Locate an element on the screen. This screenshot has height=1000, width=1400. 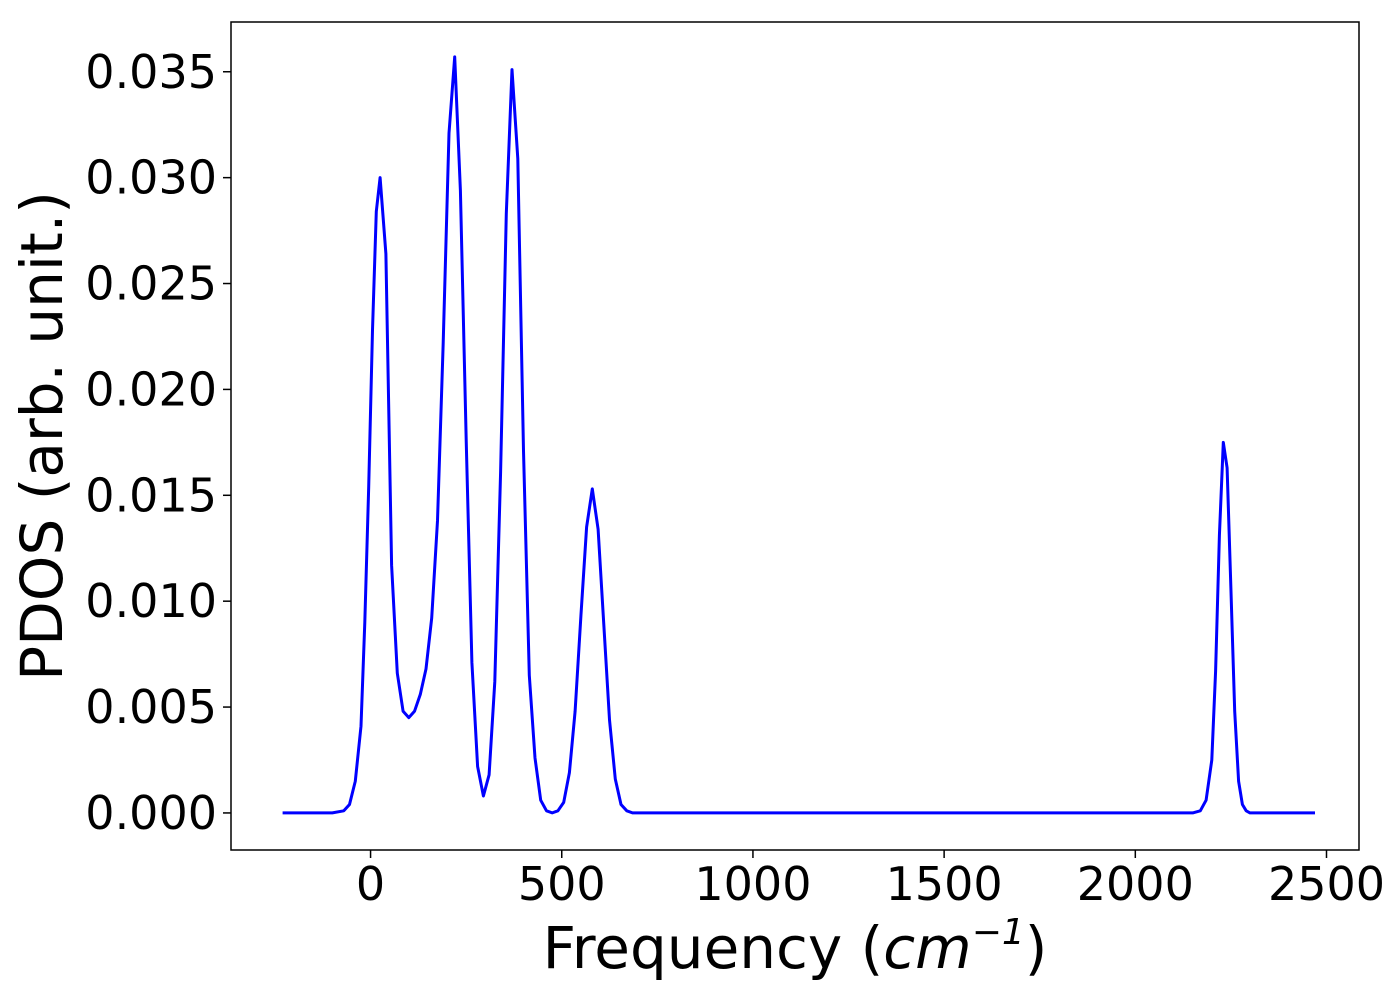
x-axis-ticks: 0 500 1000 1500 2000 2500 is located at coordinates (870, 880).